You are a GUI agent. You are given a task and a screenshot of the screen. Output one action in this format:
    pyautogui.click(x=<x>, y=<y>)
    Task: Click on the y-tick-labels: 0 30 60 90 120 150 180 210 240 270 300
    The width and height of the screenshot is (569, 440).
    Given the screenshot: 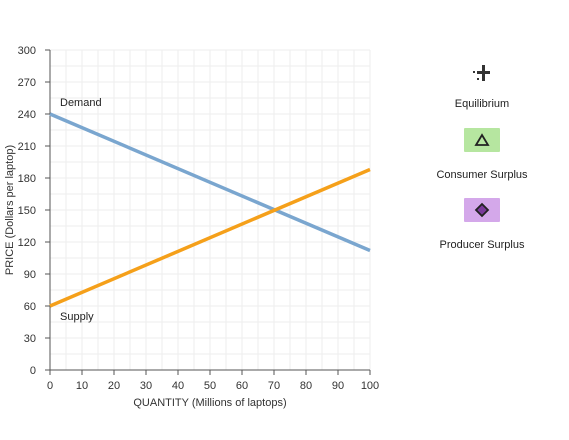 What is the action you would take?
    pyautogui.click(x=34, y=211)
    